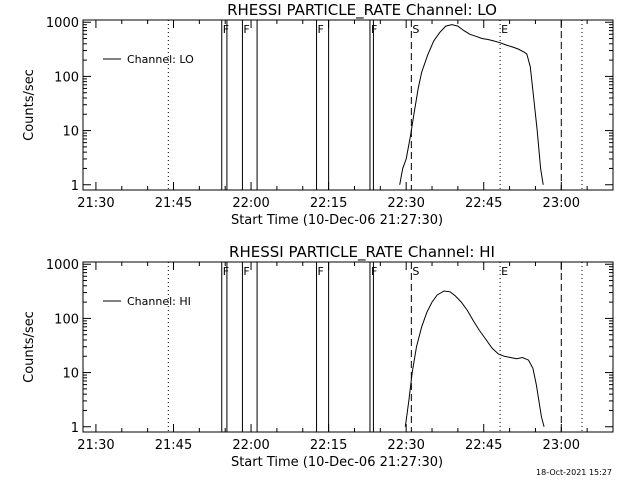  Describe the element at coordinates (574, 472) in the screenshot. I see `timestamp: 18-Oct-2021 15:27` at that location.